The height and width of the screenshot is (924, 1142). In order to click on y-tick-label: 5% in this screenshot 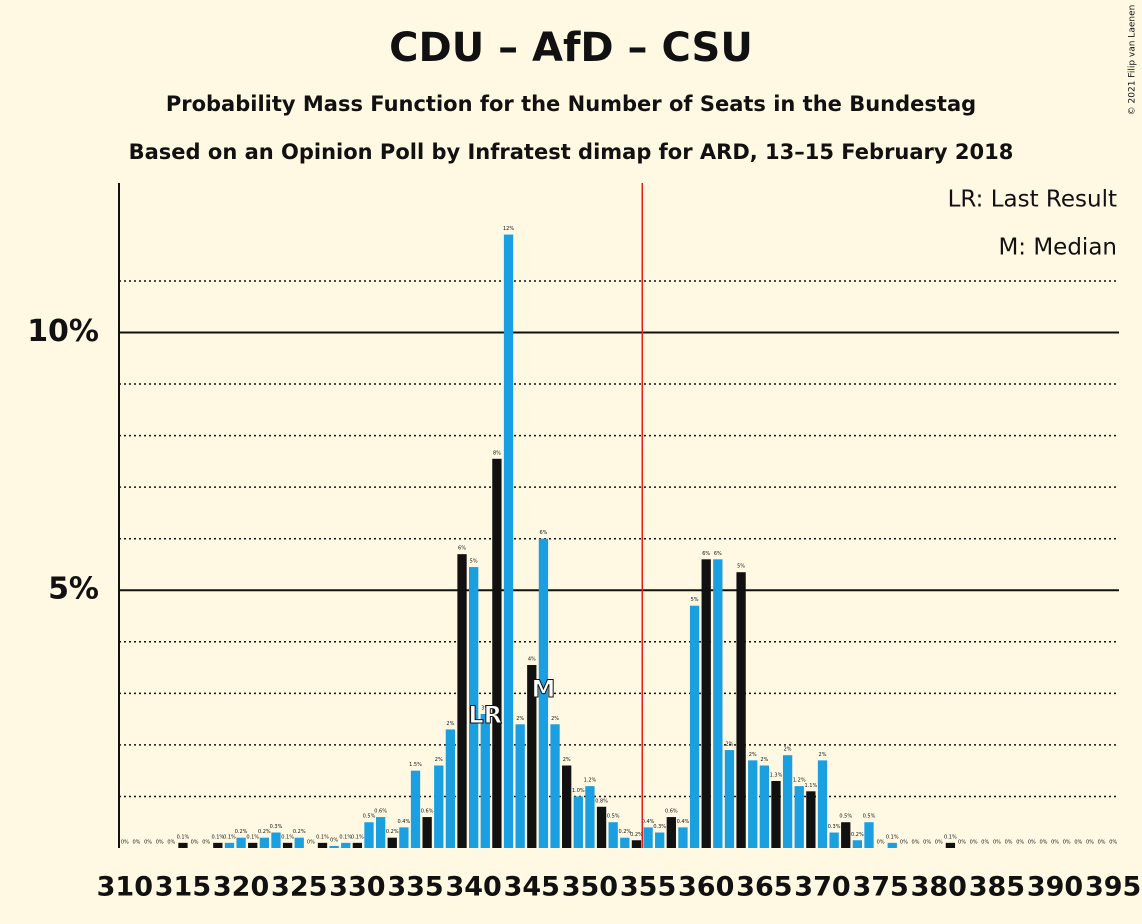, I will do `click(73, 589)`.